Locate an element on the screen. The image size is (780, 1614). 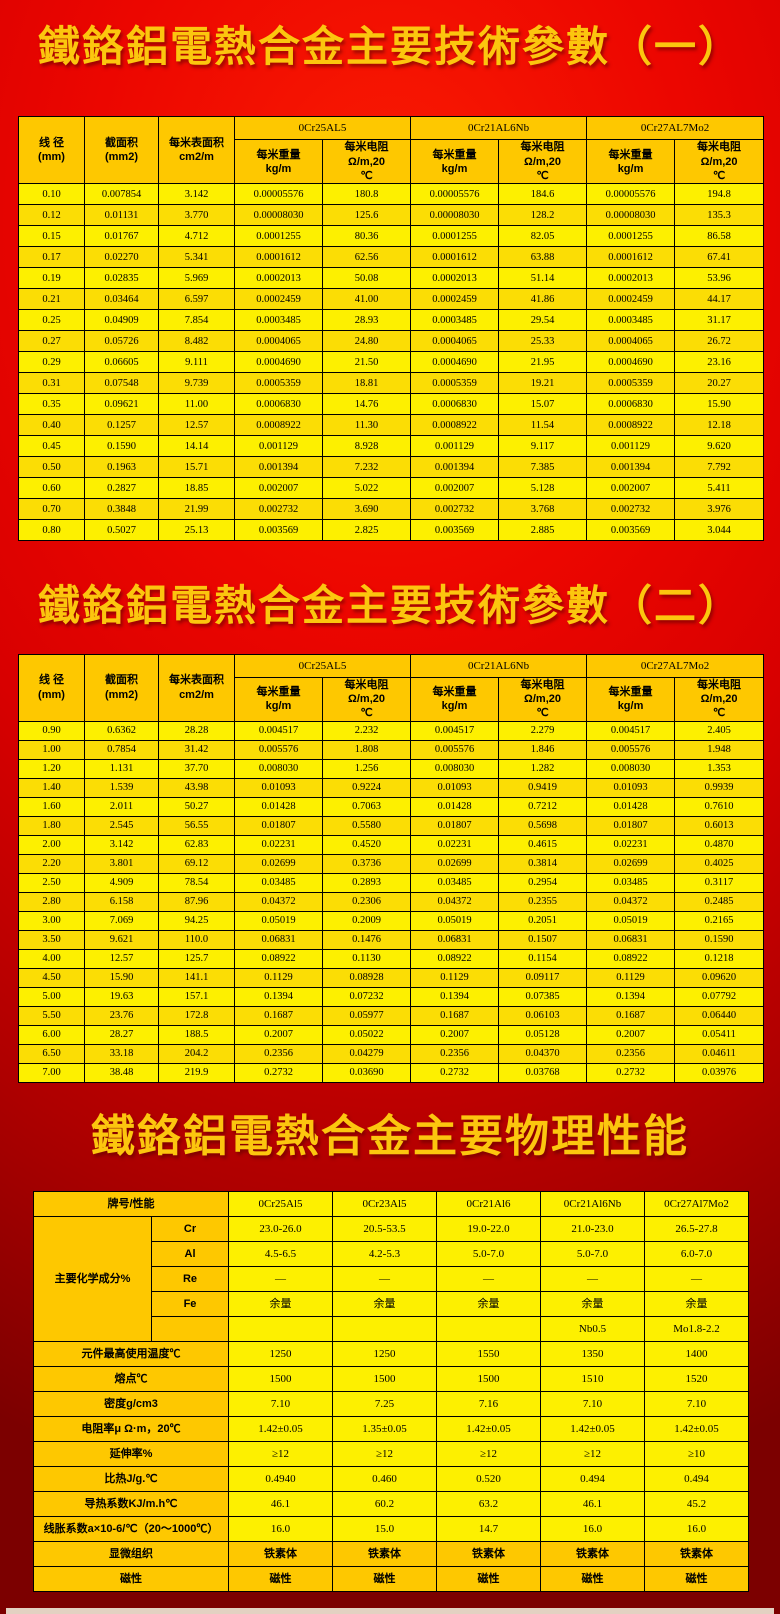
cell: 0.03768 is located at coordinates (543, 1072).